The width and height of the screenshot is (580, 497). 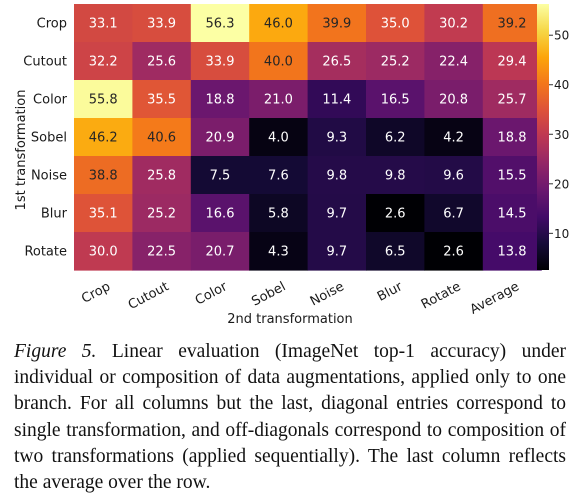 I want to click on cell-value-label: 39.9, so click(x=336, y=24).